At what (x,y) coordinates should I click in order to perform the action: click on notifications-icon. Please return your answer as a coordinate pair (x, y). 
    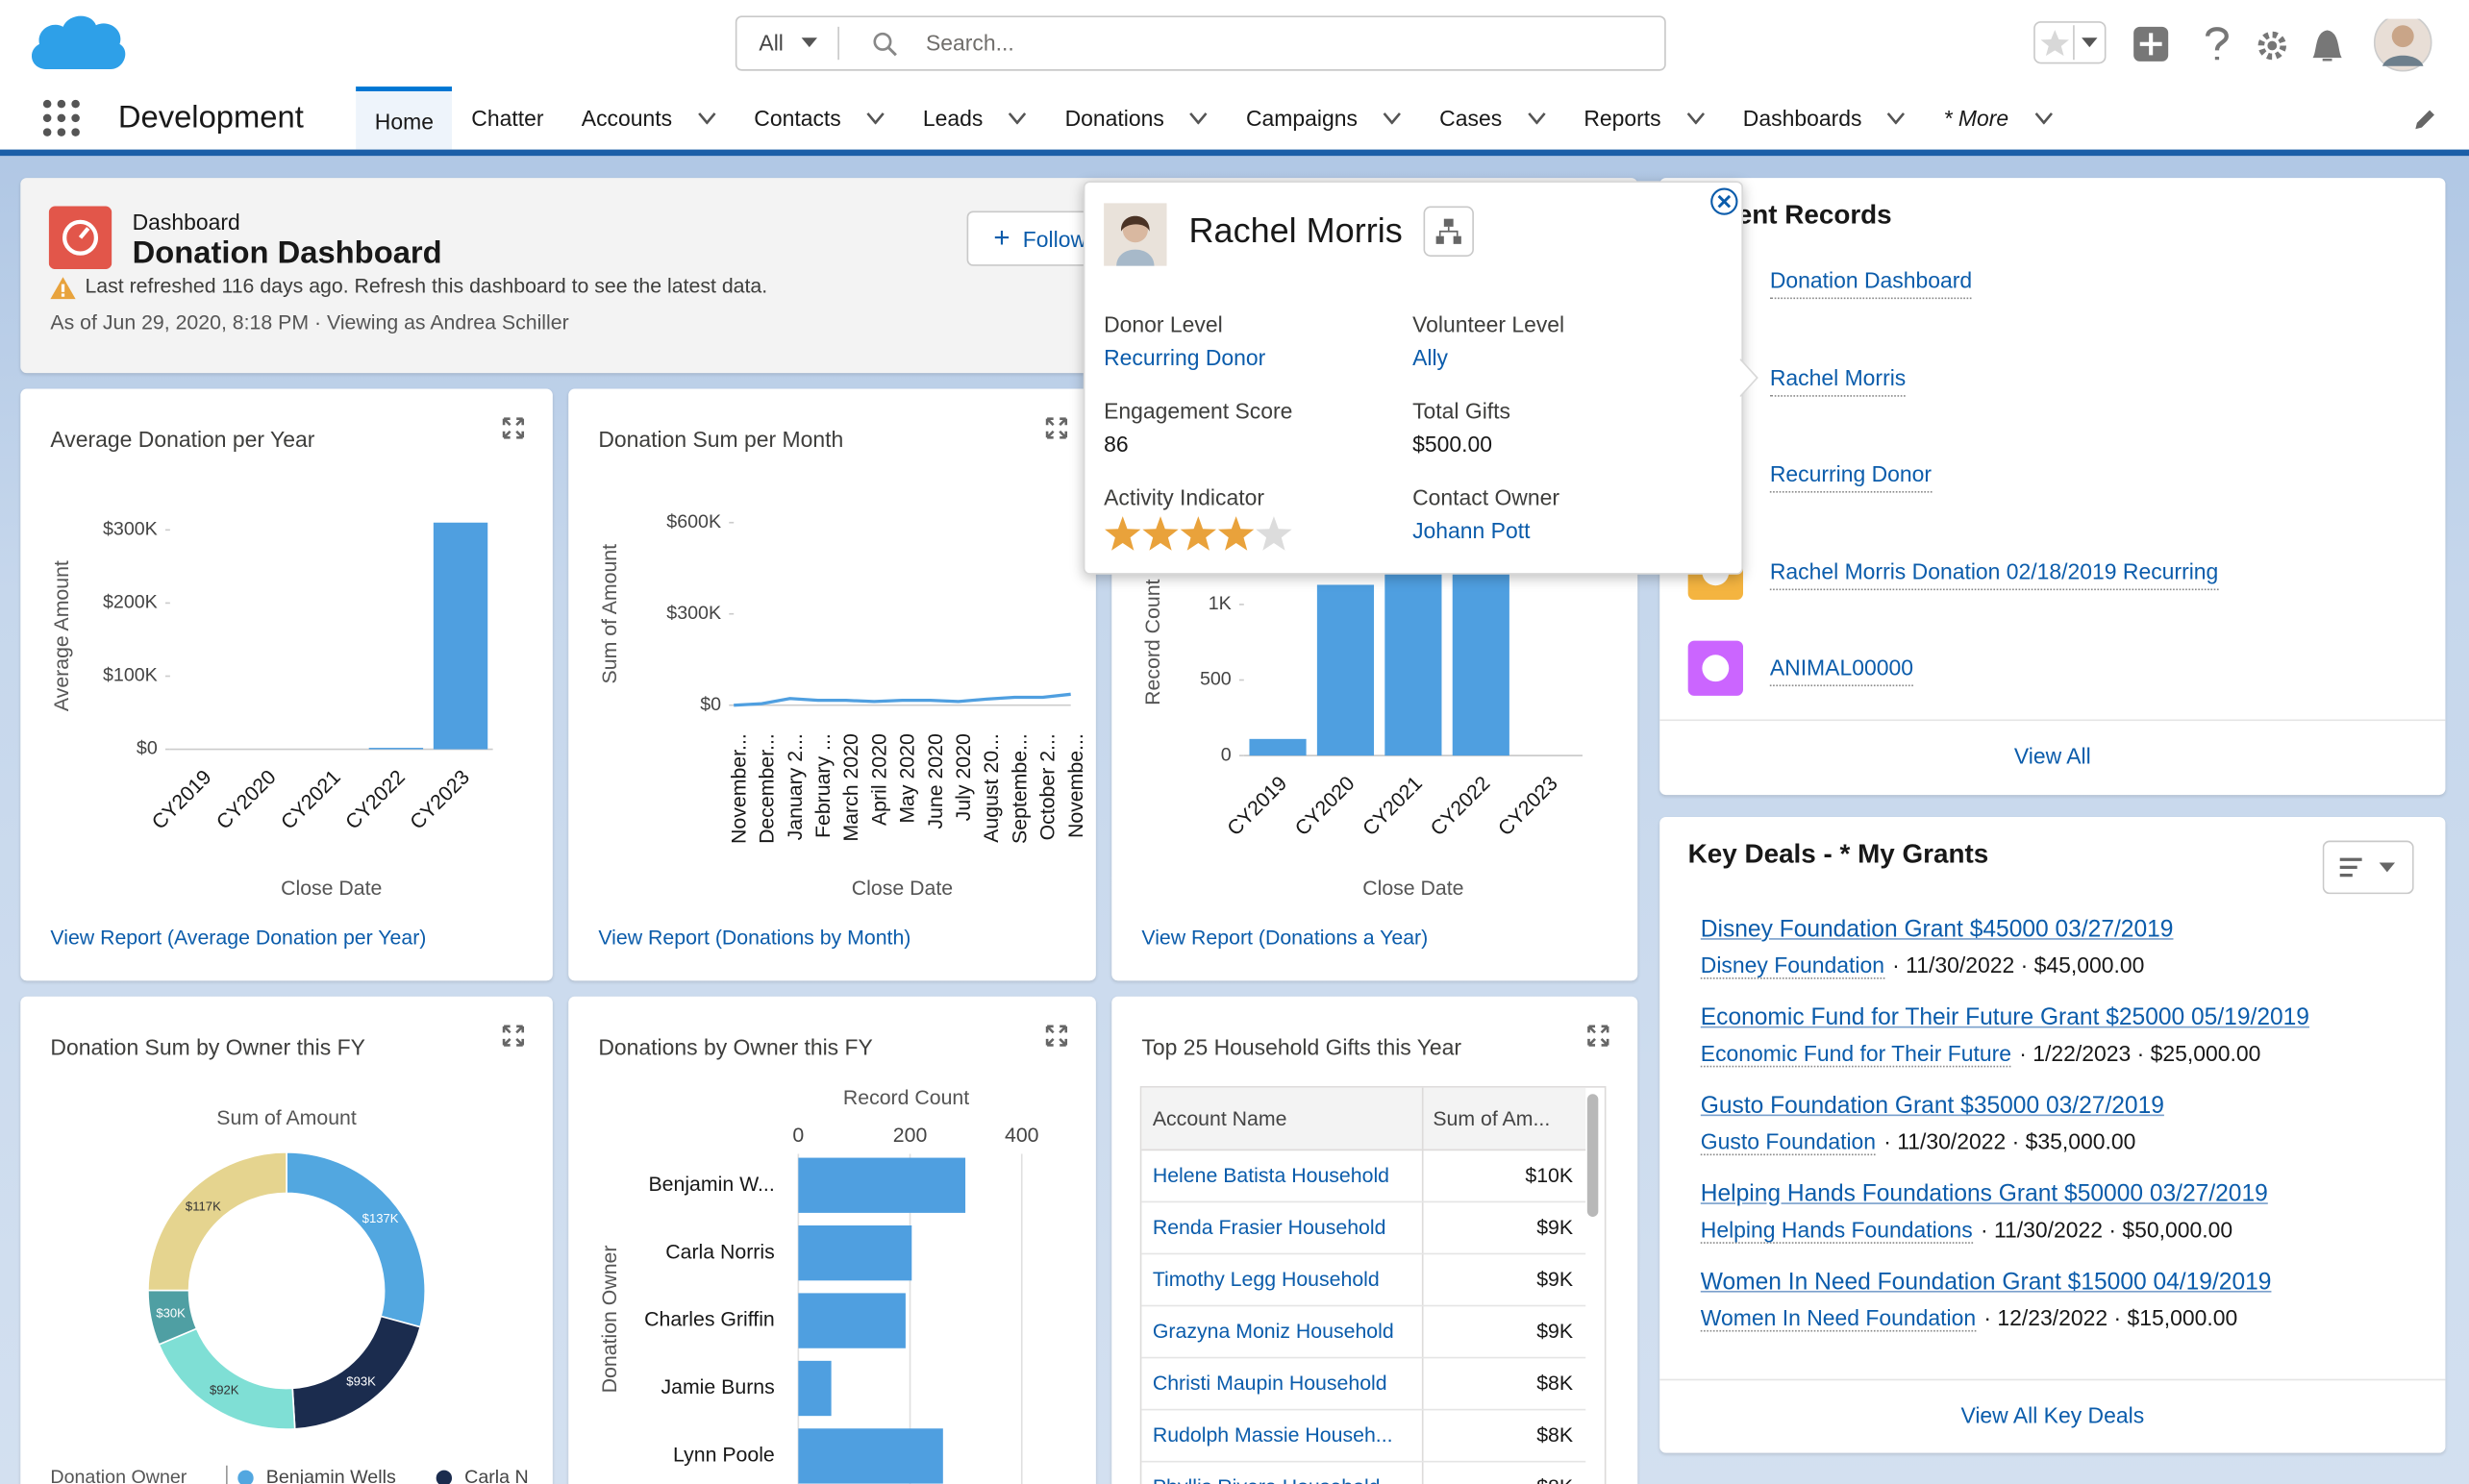
    Looking at the image, I should click on (2327, 46).